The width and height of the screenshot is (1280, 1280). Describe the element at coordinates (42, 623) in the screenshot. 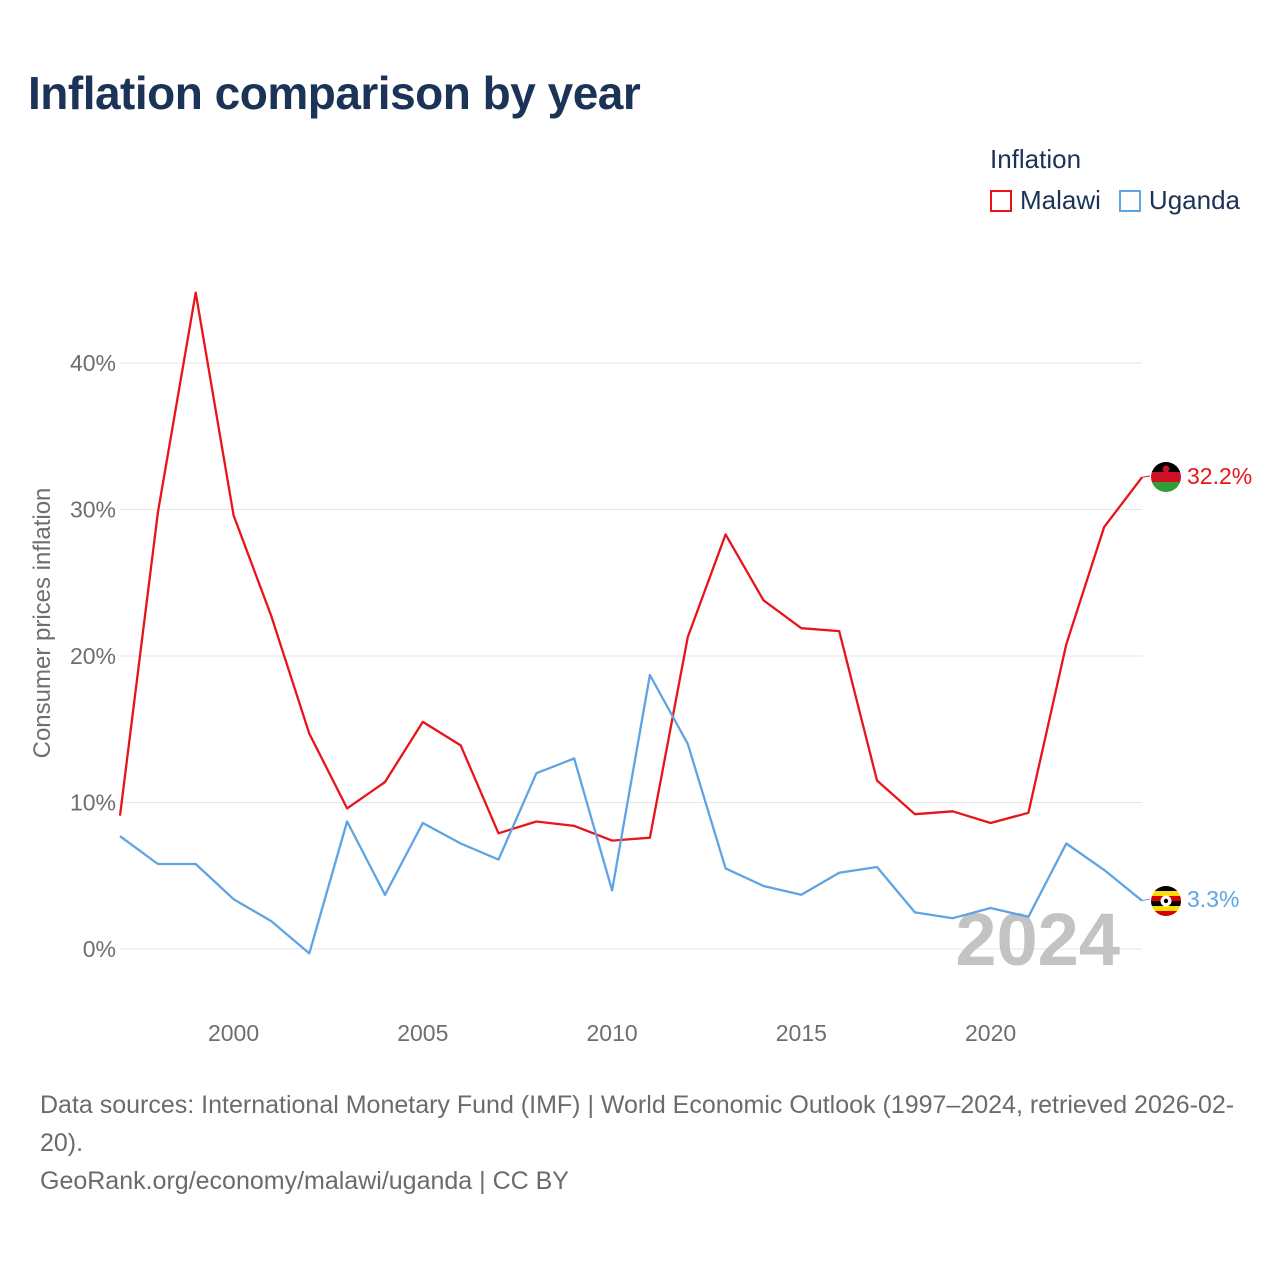

I see `y-axis-title: Consumer prices inflation` at that location.